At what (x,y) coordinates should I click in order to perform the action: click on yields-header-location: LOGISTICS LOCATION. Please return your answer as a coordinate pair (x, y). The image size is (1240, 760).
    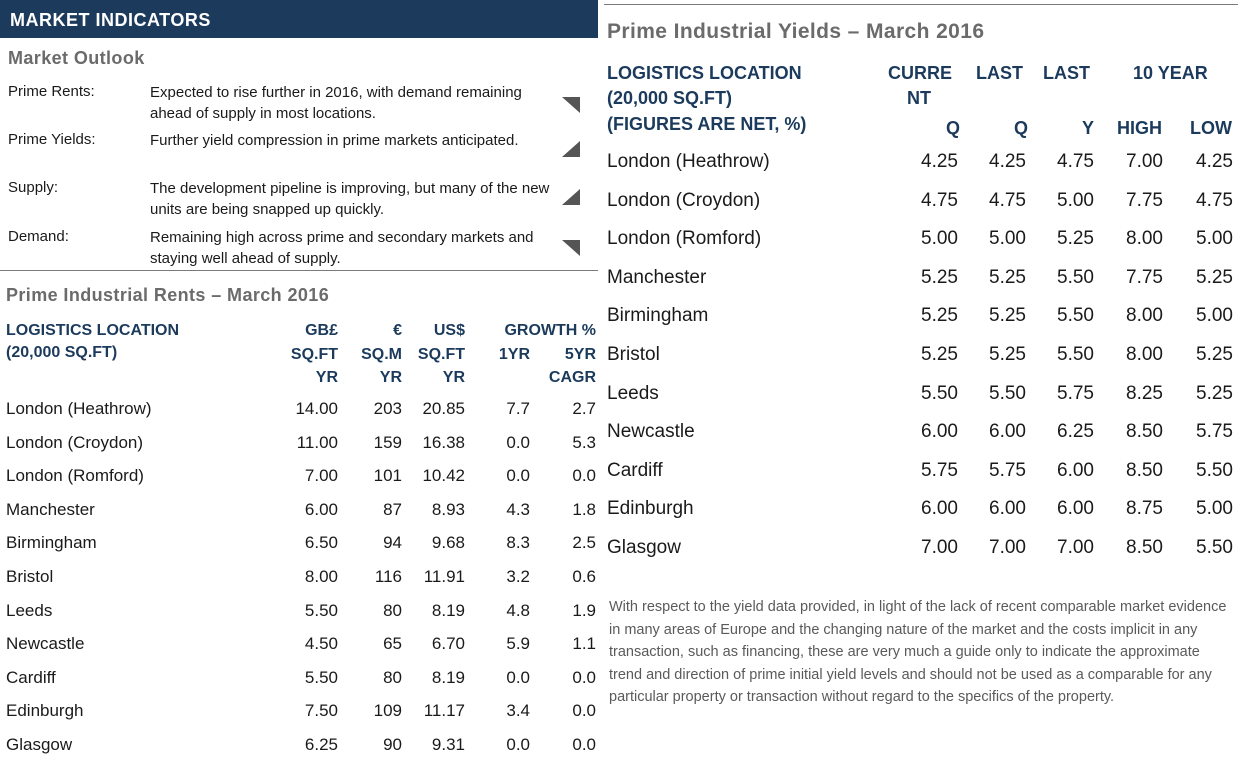
    Looking at the image, I should click on (704, 73).